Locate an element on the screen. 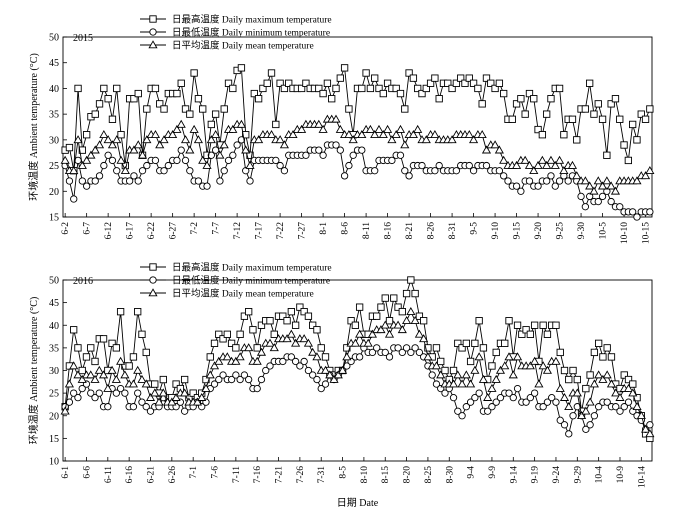 This screenshot has width=690, height=513. x-tick-label: 9-20 is located at coordinates (539, 231).